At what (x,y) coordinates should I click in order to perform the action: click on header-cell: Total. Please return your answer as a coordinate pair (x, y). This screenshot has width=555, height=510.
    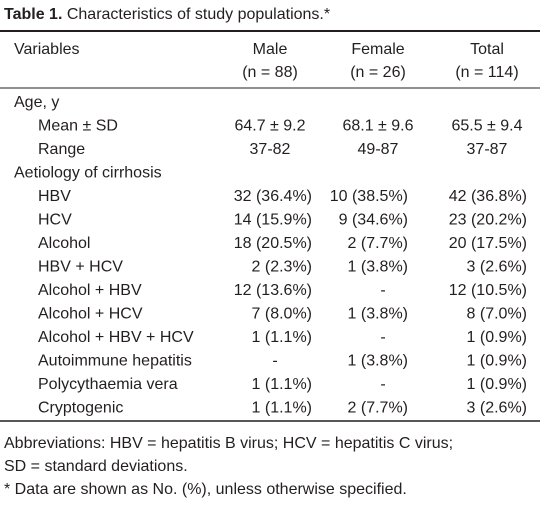
    Looking at the image, I should click on (487, 49).